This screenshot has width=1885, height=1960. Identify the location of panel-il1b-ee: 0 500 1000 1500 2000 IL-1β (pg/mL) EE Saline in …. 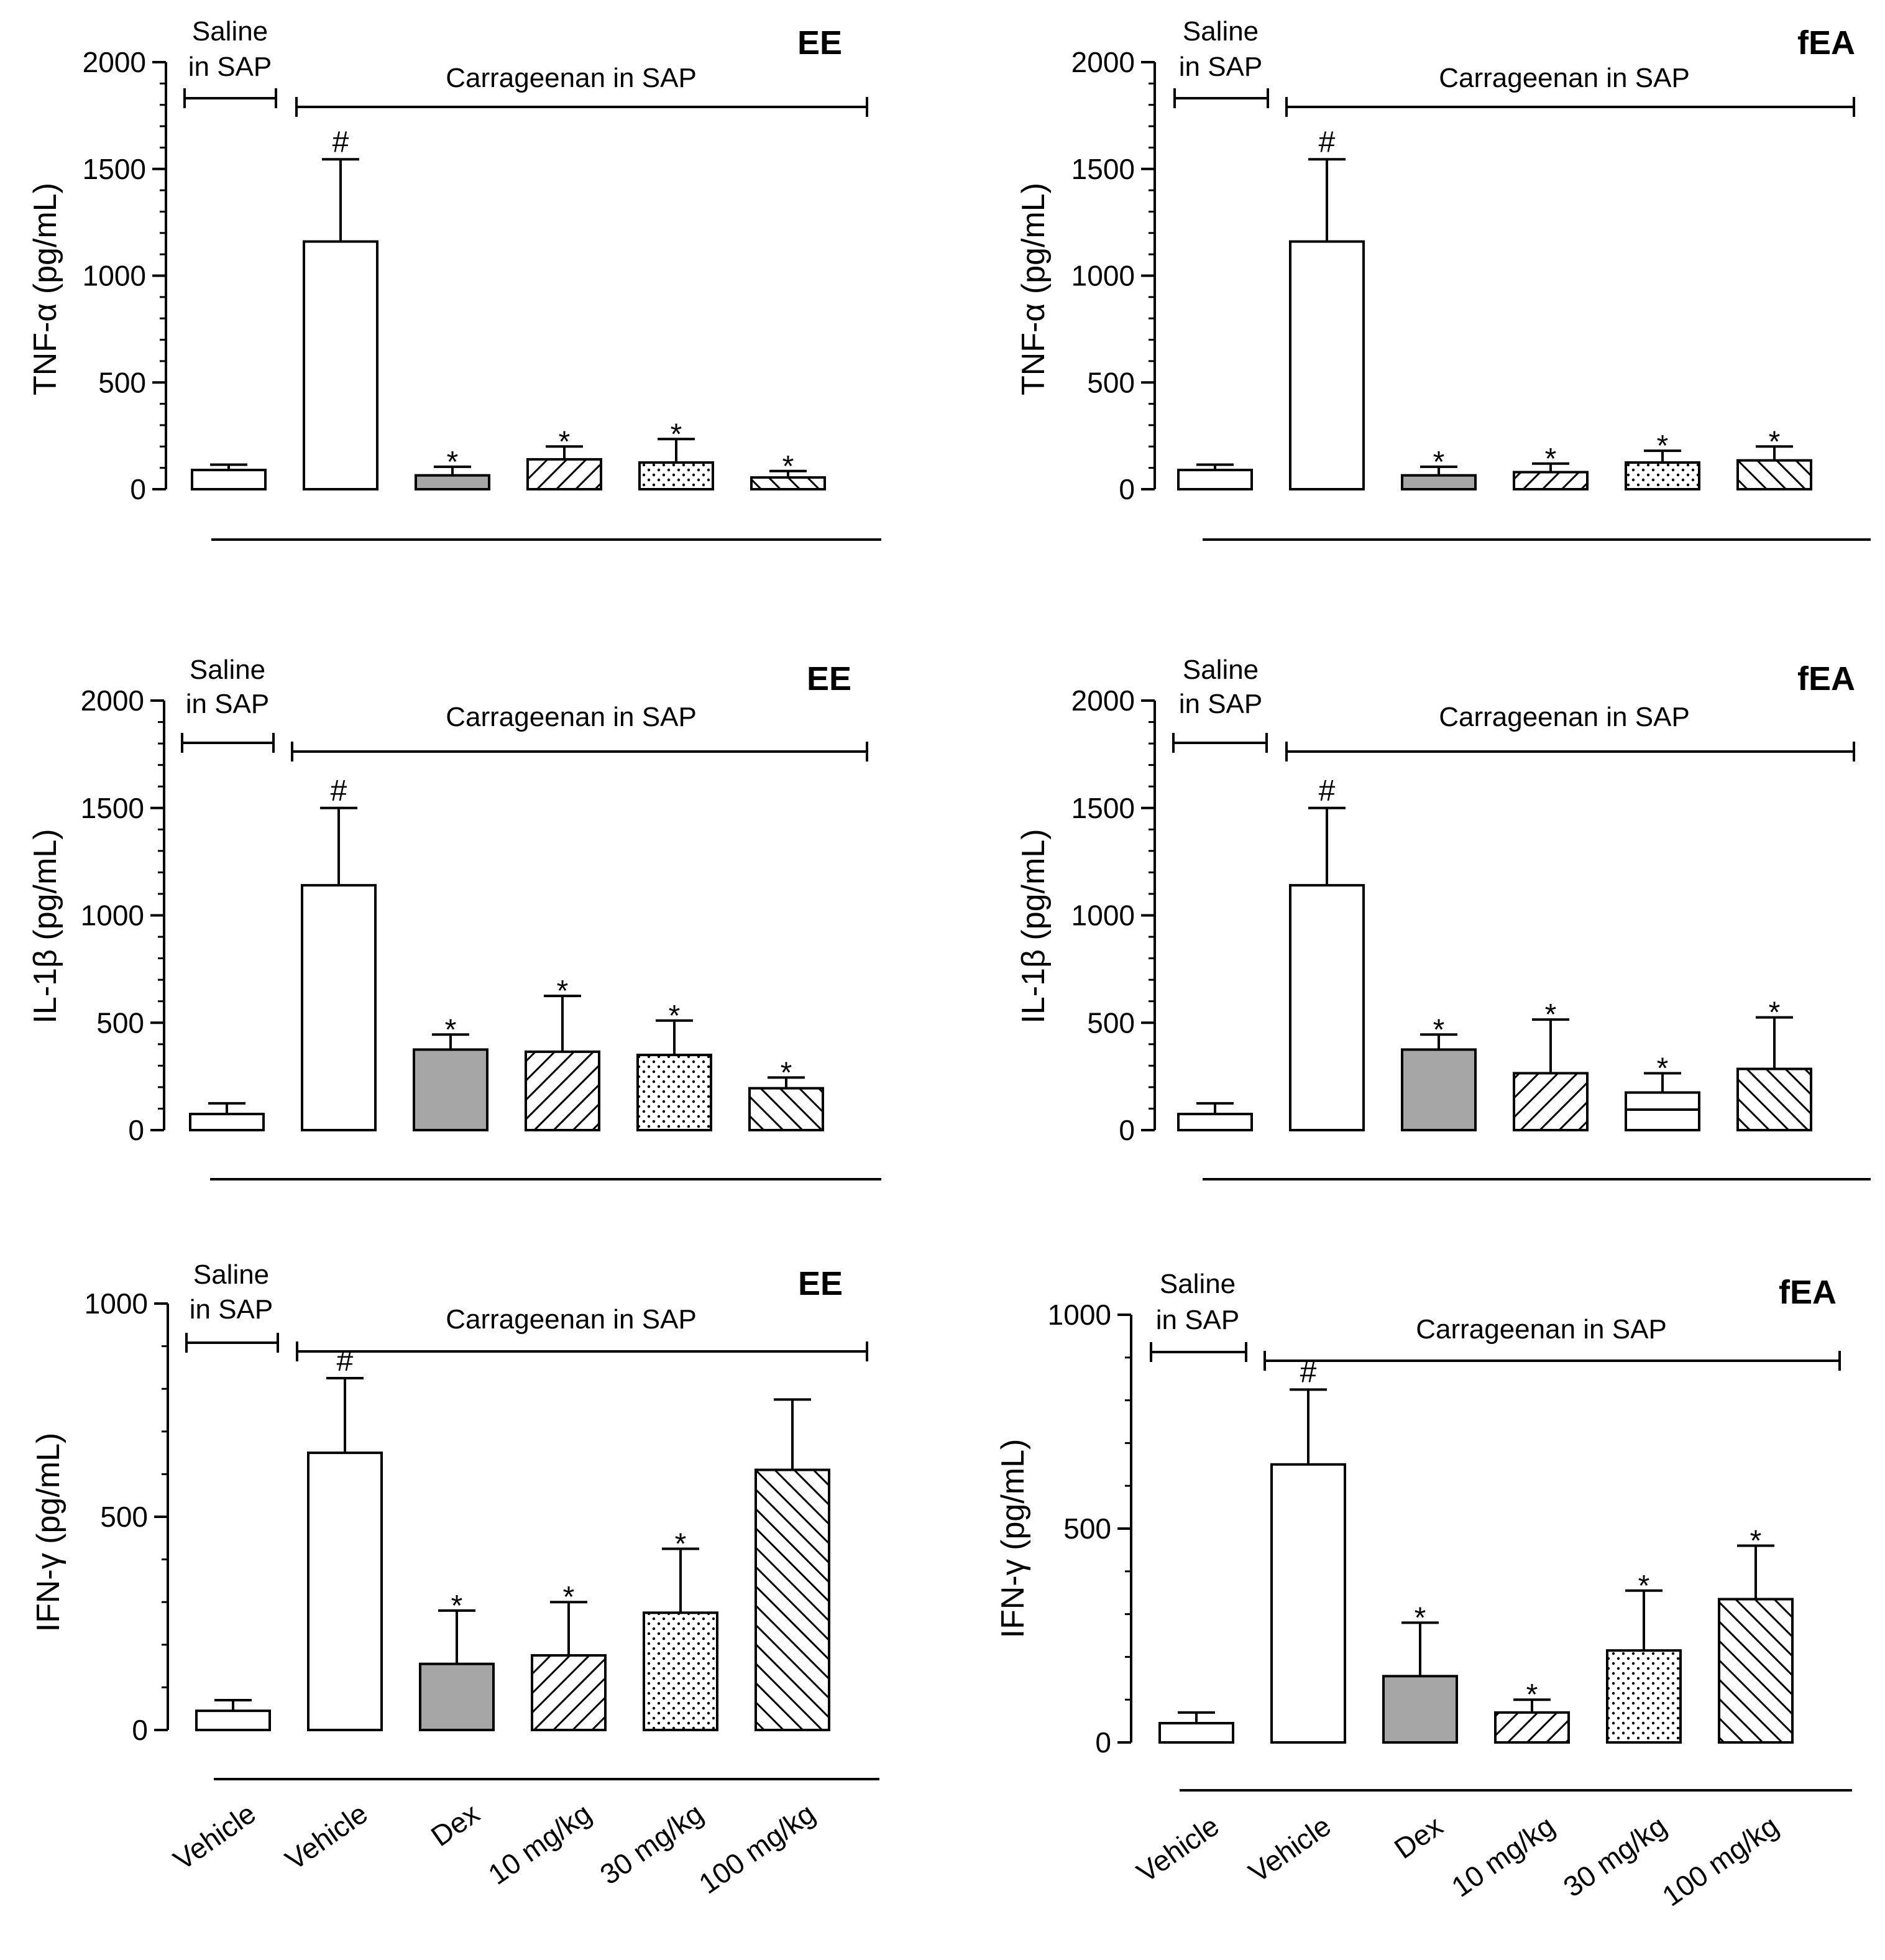
(454, 917).